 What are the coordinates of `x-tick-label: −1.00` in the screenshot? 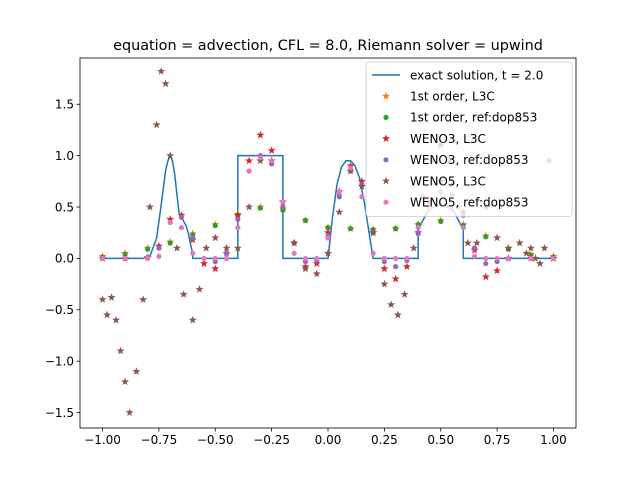 It's located at (102, 440).